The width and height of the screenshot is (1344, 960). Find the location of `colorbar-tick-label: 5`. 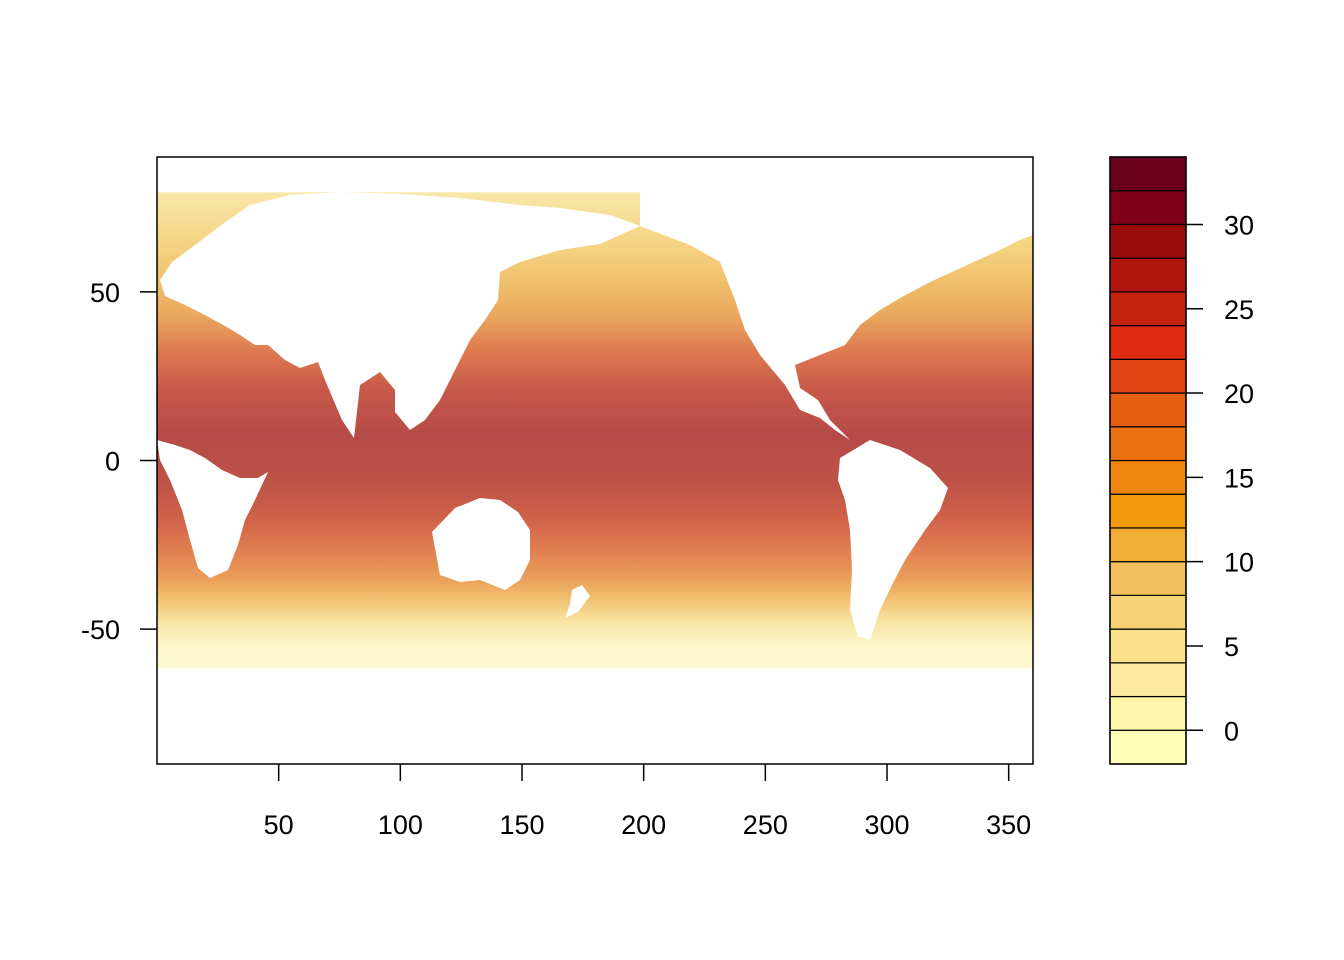

colorbar-tick-label: 5 is located at coordinates (1231, 647).